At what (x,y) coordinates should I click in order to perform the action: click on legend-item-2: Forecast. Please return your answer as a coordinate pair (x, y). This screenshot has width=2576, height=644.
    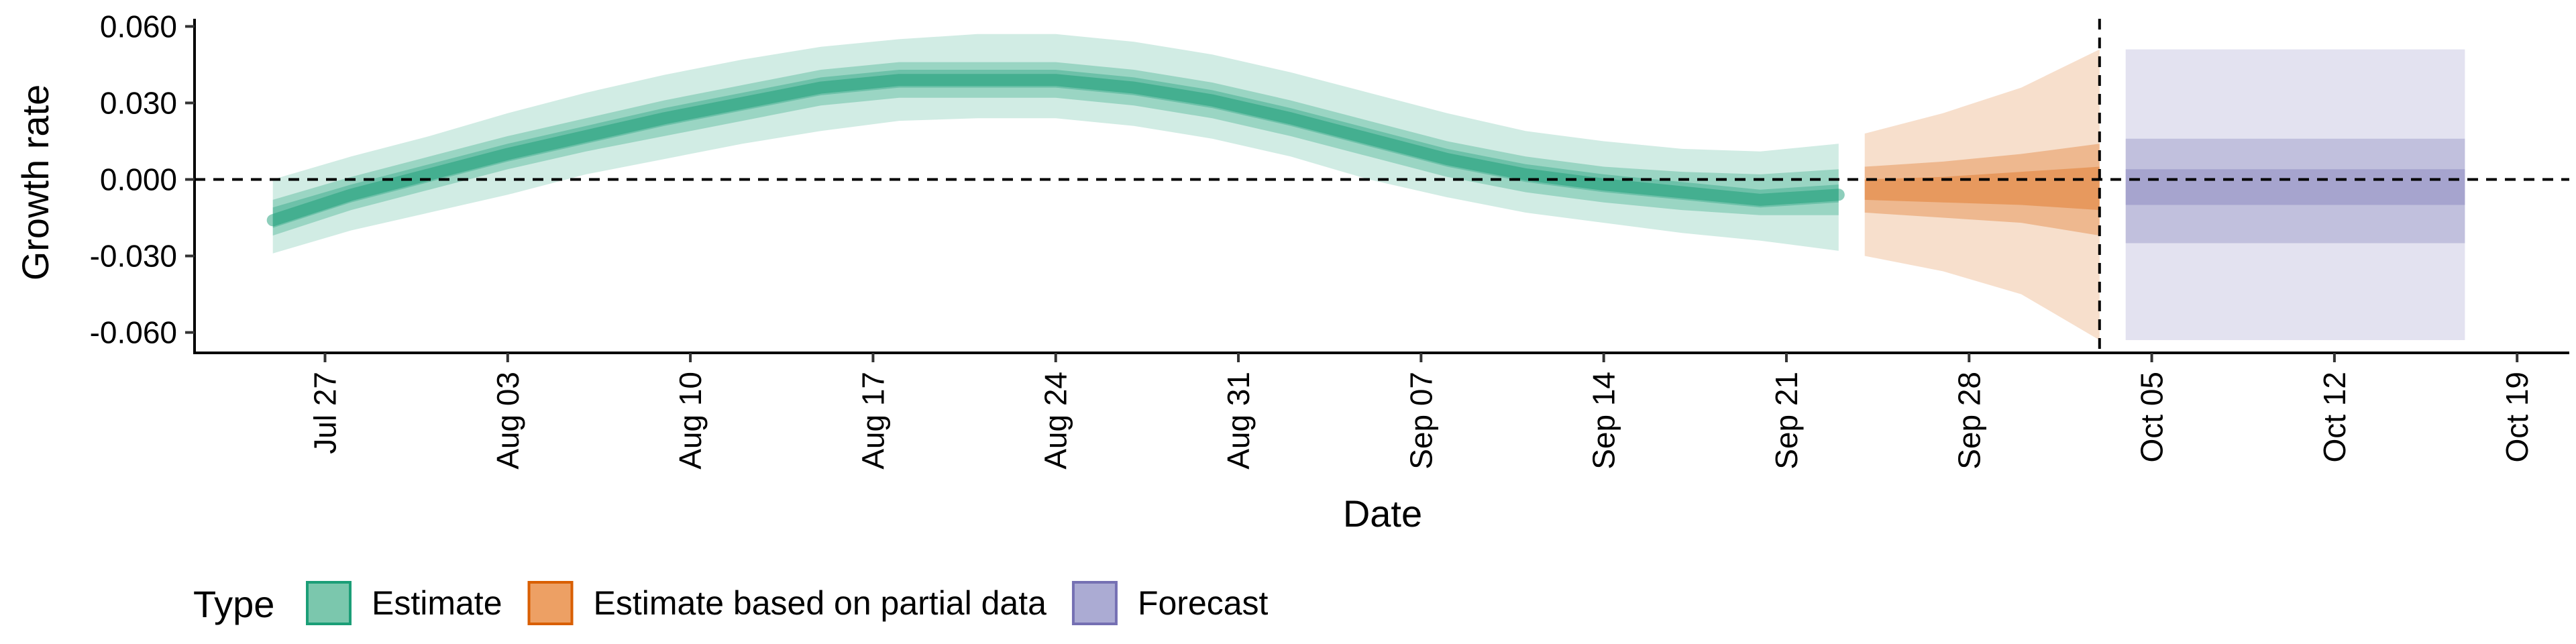
    Looking at the image, I should click on (1170, 603).